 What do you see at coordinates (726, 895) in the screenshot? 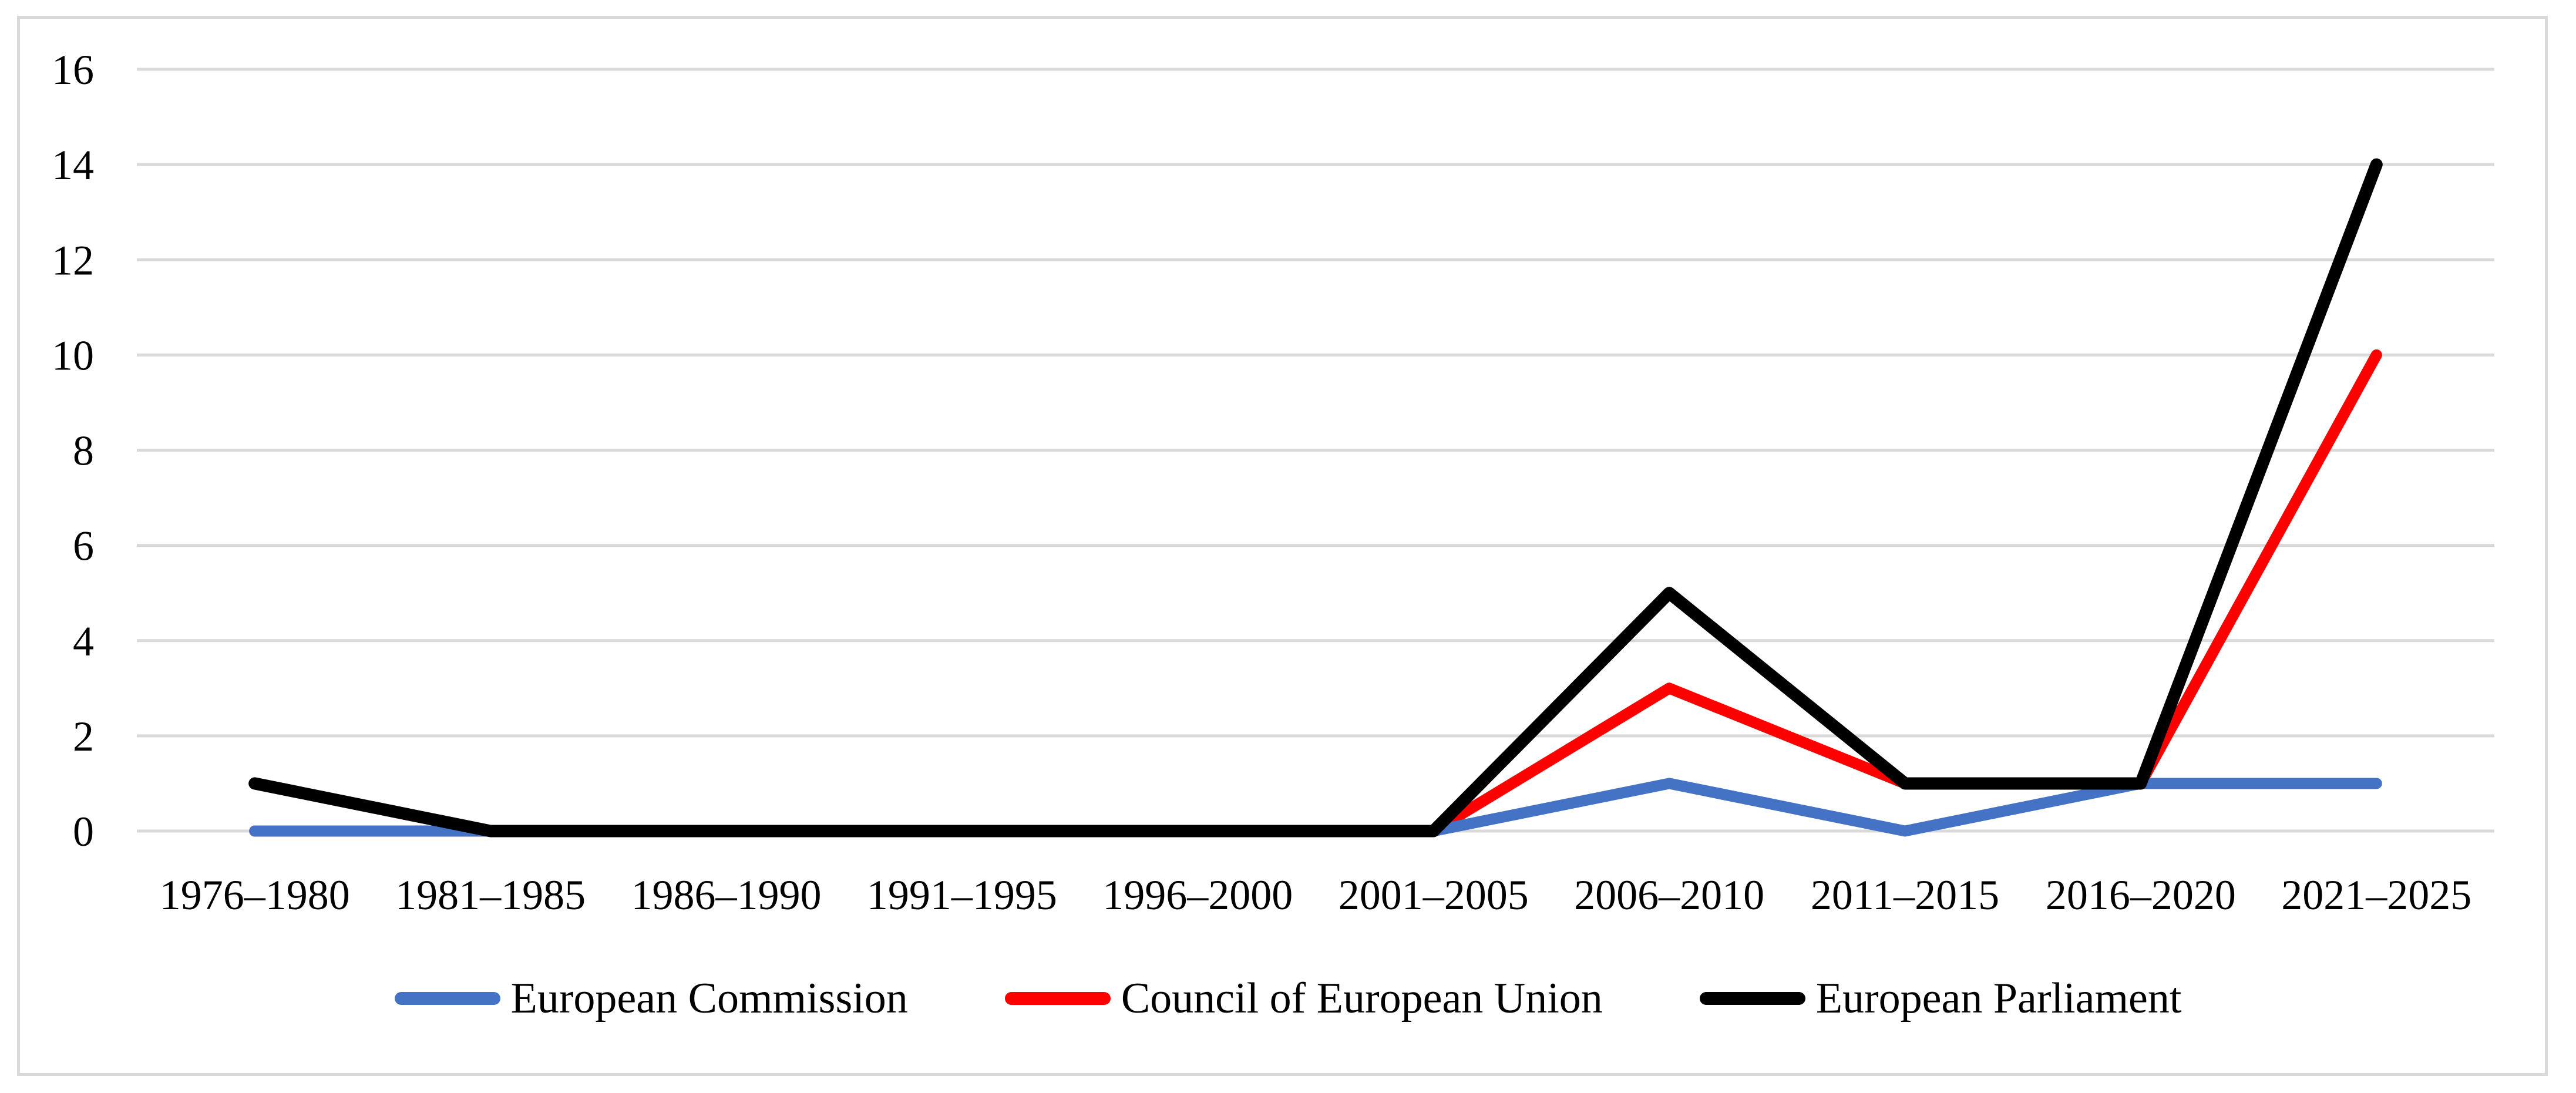
I see `x-axis-tick-label: 1986–1990` at bounding box center [726, 895].